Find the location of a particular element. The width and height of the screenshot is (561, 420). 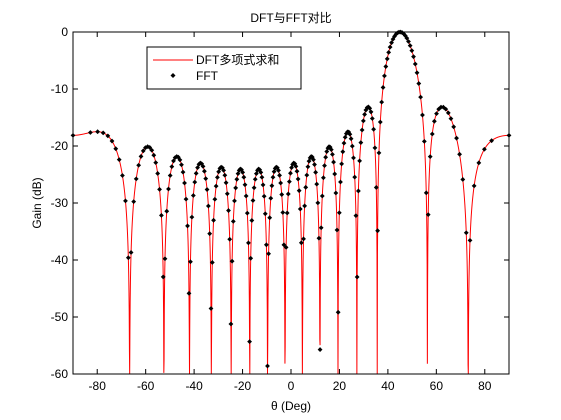

x-tick-label: -40 is located at coordinates (194, 386).